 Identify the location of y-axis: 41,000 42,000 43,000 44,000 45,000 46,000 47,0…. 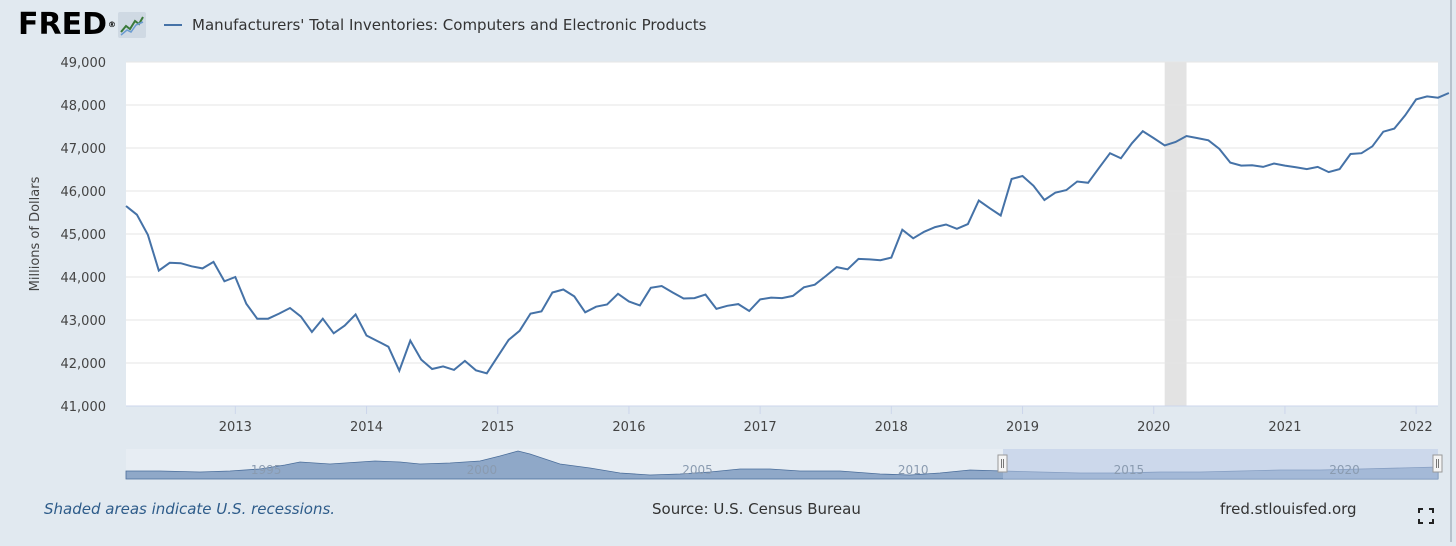
(84, 235).